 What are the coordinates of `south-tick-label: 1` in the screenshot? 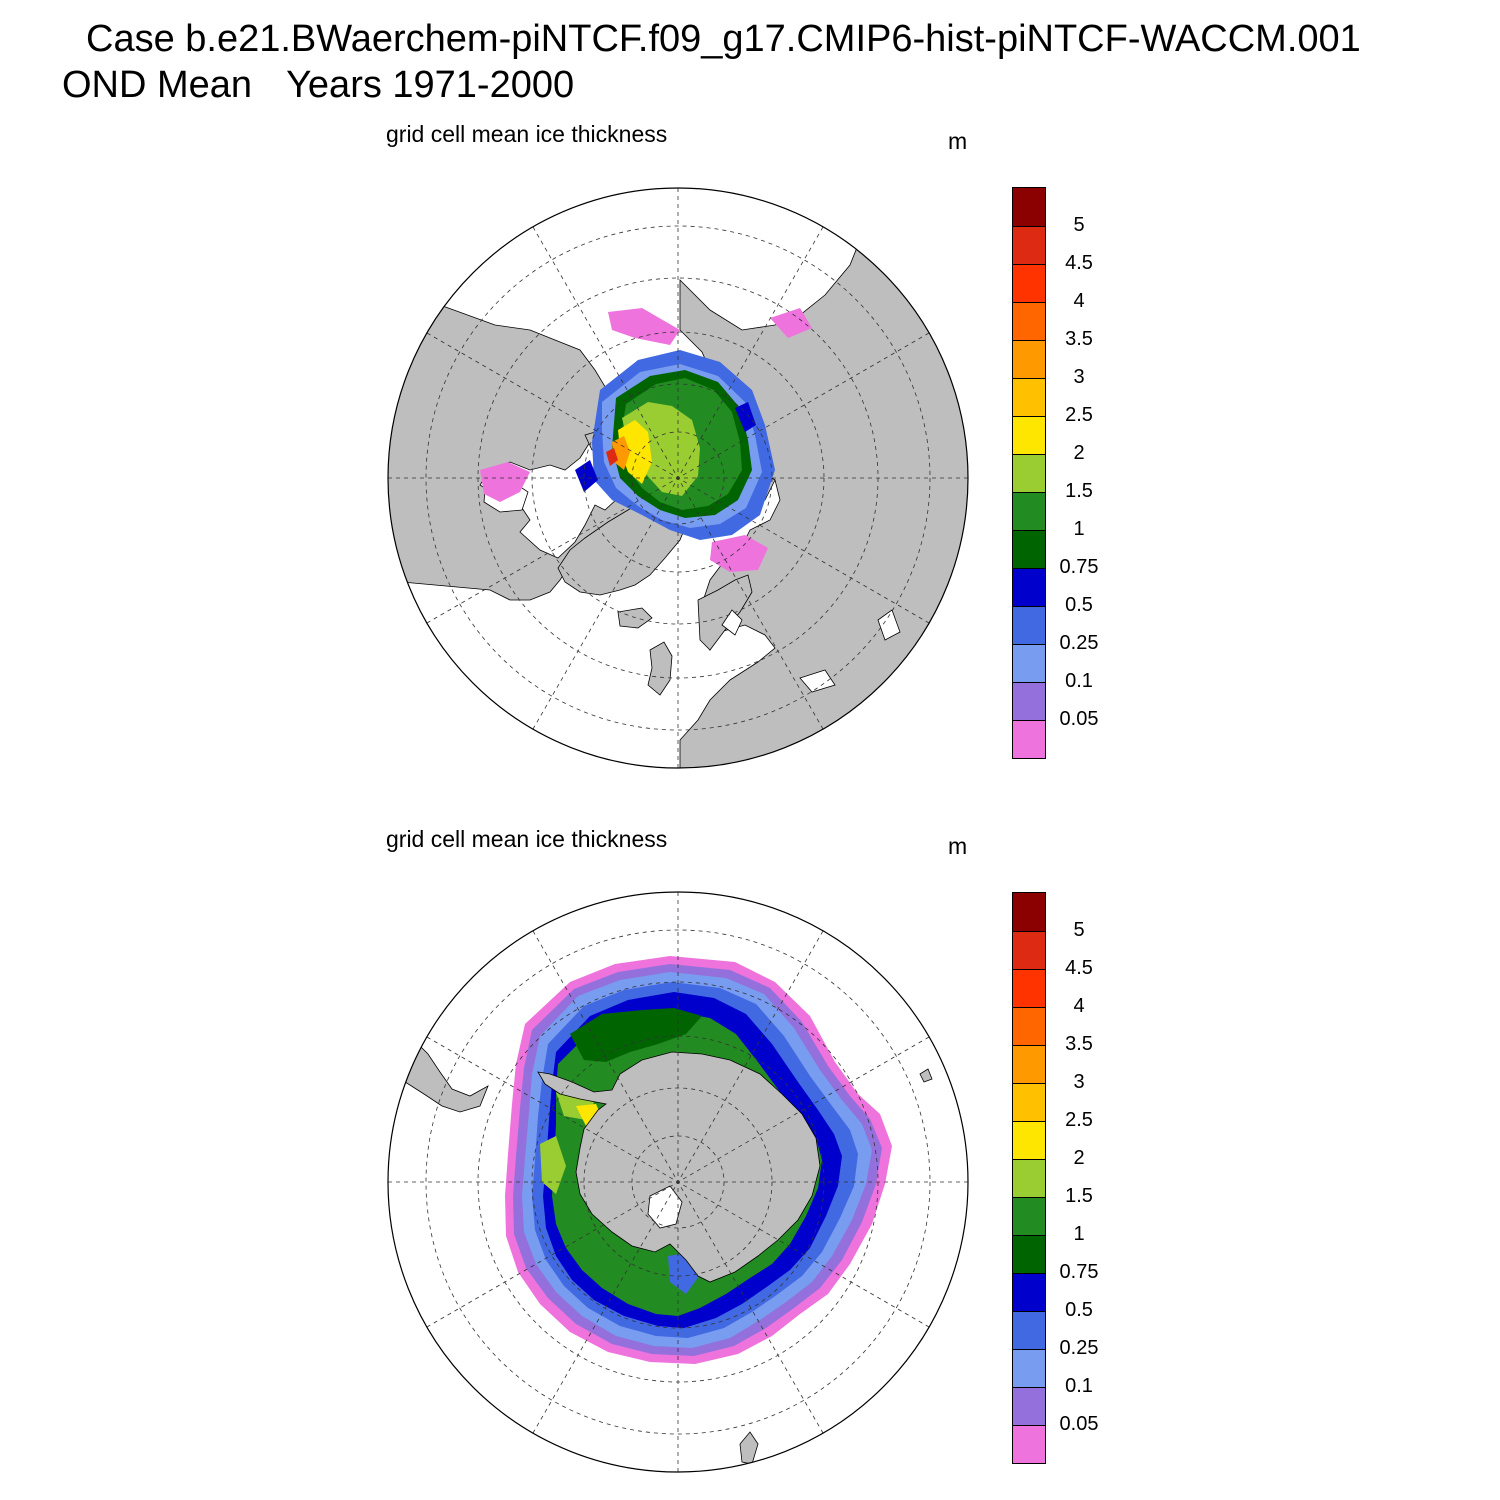 It's located at (1079, 1234).